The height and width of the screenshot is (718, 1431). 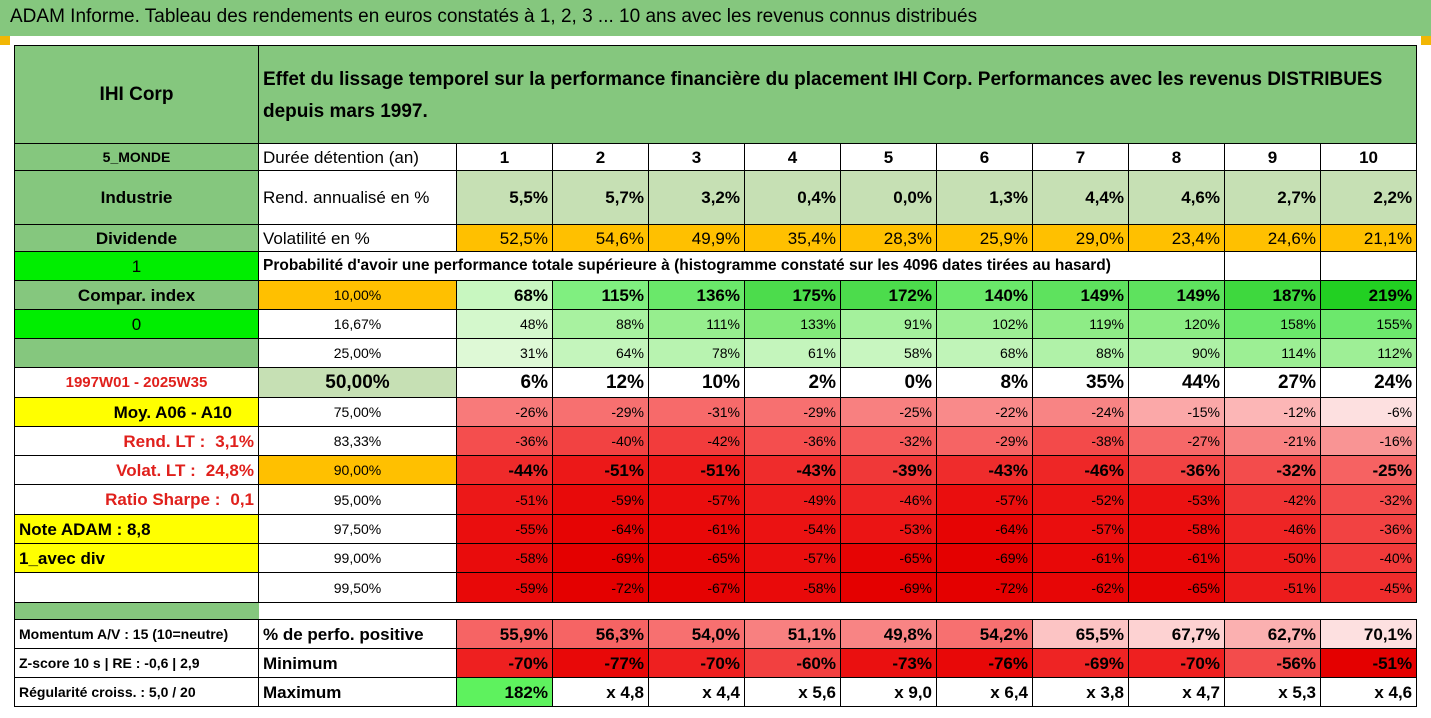 I want to click on period-label: 1997W01 - 2025W35, so click(x=136, y=382).